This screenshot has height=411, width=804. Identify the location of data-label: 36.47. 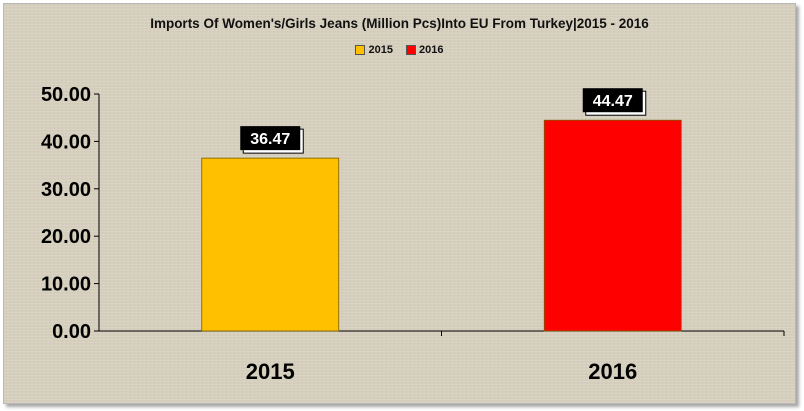
(270, 139).